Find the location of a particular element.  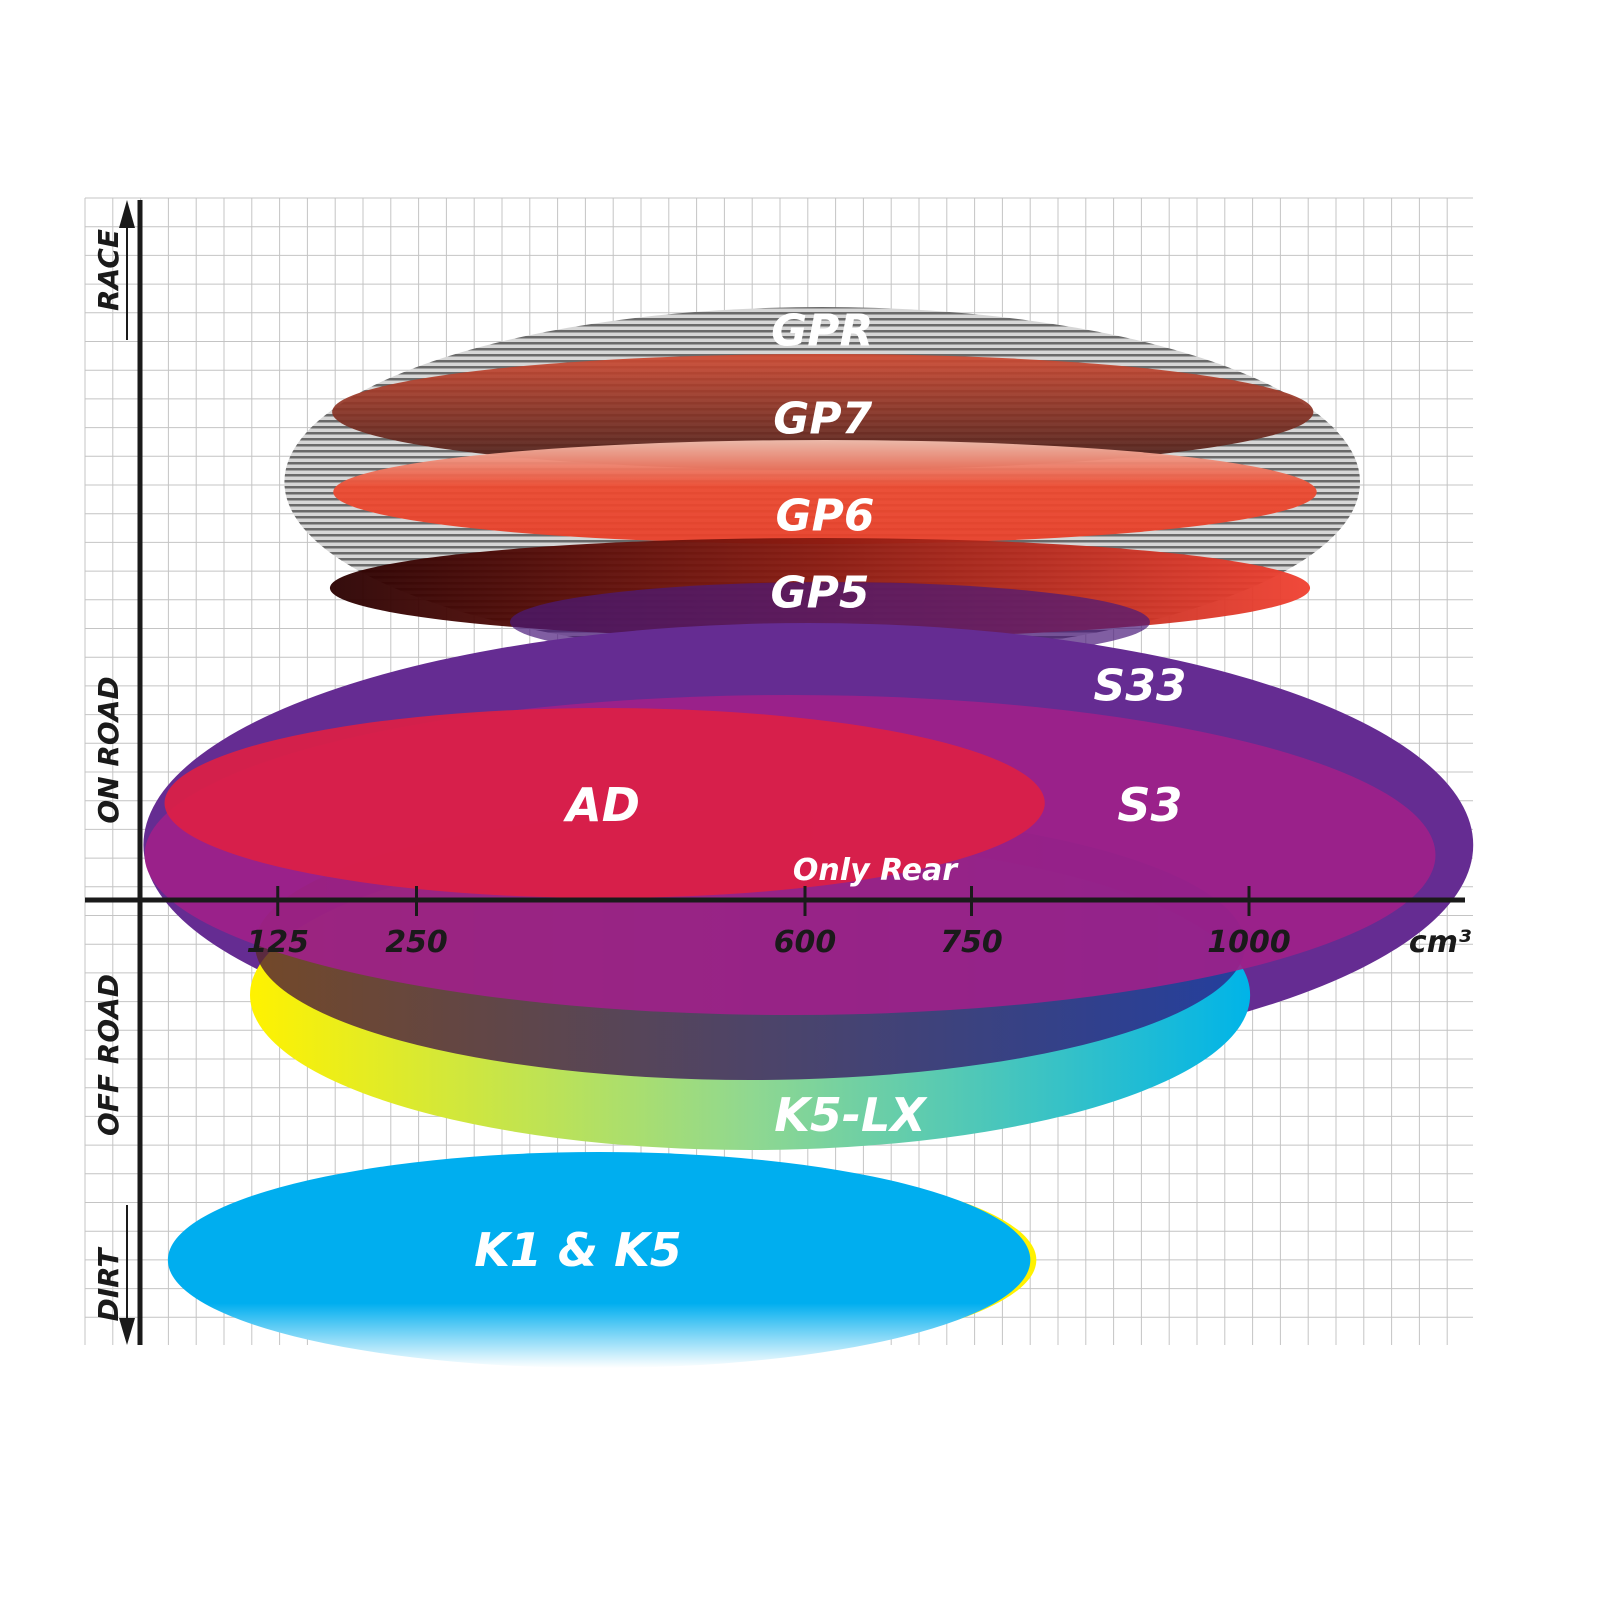

x-axis-label: cm³ is located at coordinates (1440, 942).